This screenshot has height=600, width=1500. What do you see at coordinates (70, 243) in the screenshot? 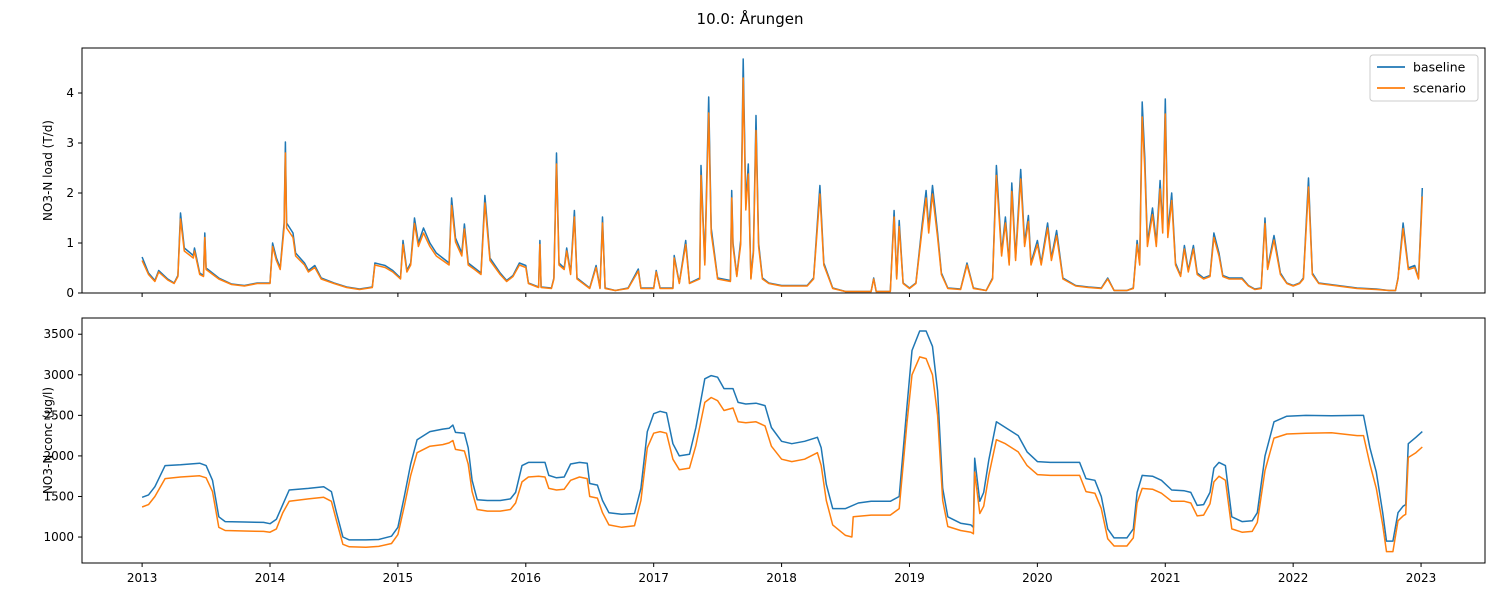
I see `y-tick-label: 1` at bounding box center [70, 243].